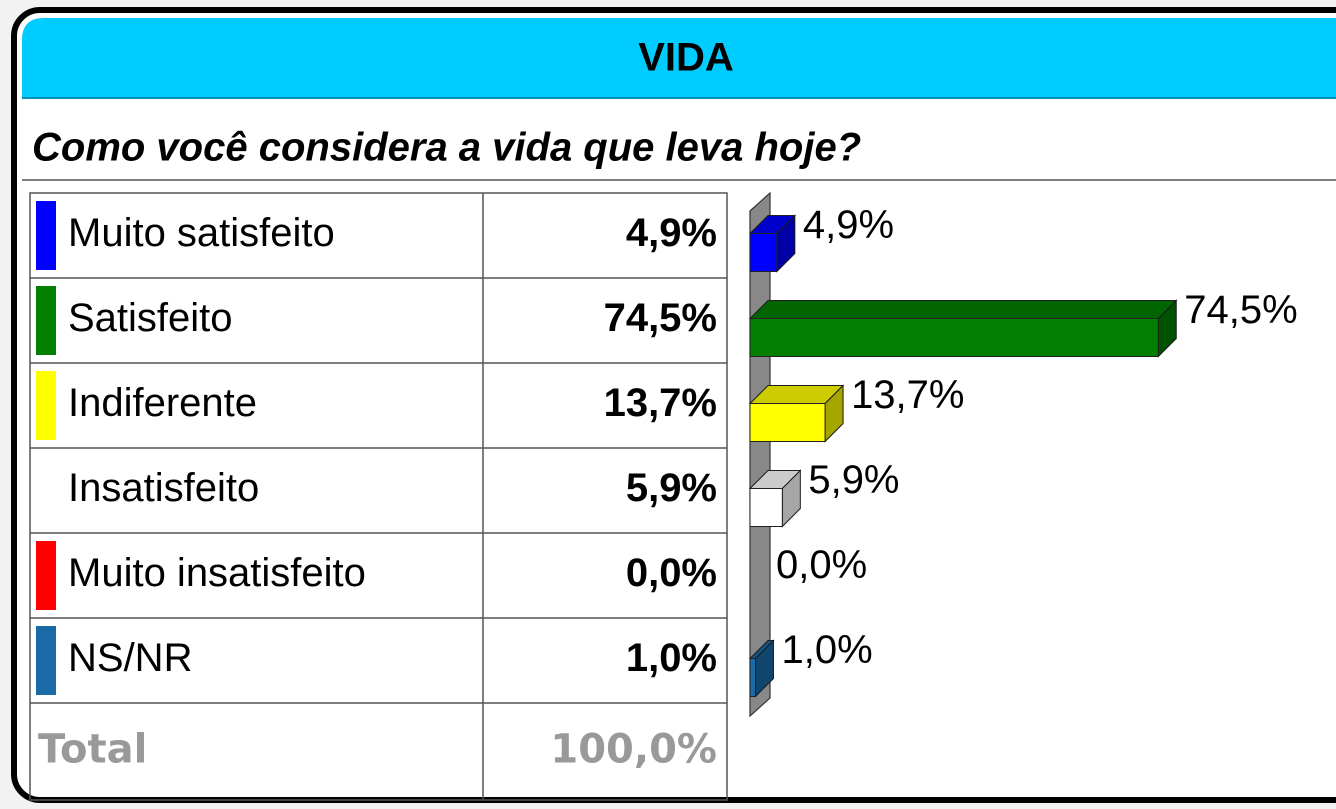 This screenshot has width=1336, height=809. Describe the element at coordinates (671, 573) in the screenshot. I see `value-cell: 0,0%` at that location.